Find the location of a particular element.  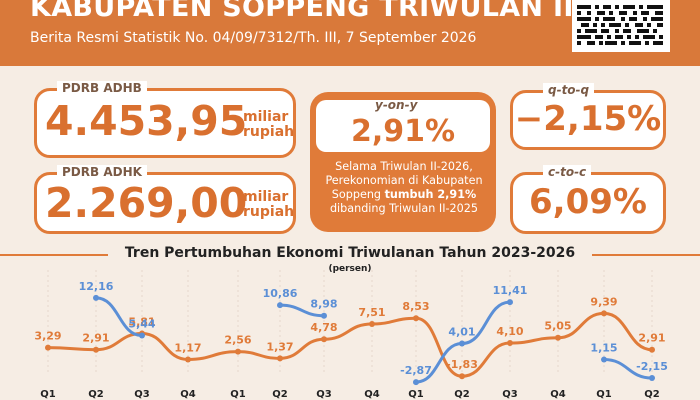

qr-code-icon is located at coordinates (621, 26).